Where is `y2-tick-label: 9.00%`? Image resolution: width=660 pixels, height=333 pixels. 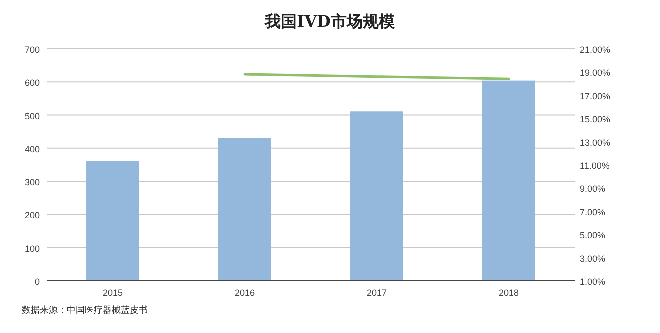
y2-tick-label: 9.00% is located at coordinates (593, 189).